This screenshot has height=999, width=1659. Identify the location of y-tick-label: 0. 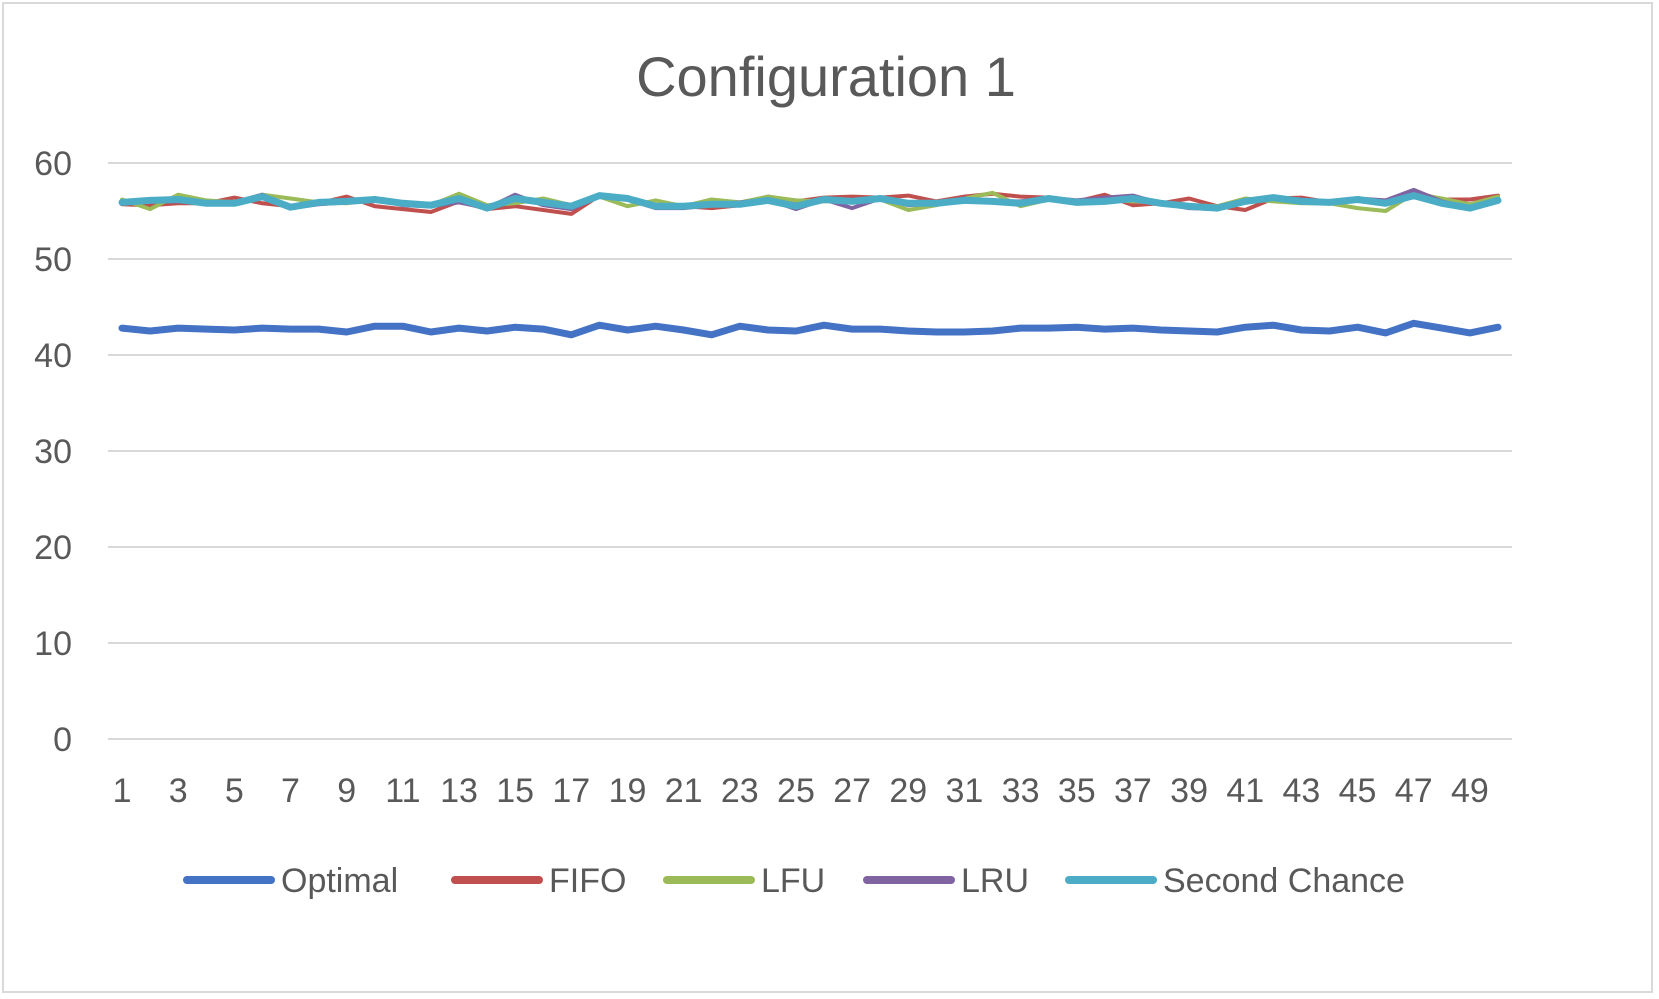
(62, 740).